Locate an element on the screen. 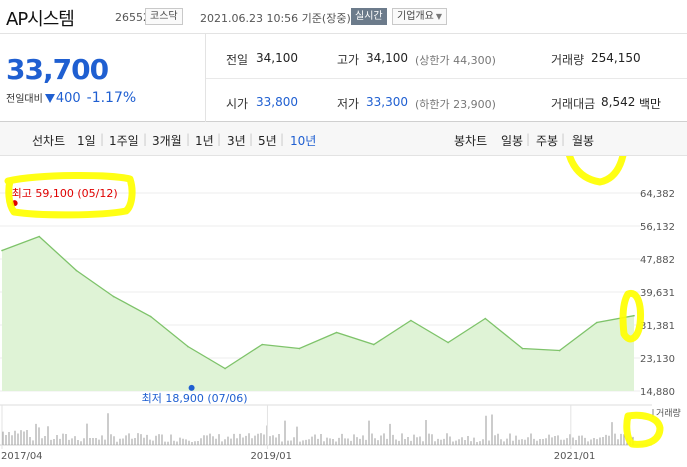 The image size is (687, 467). y-tick-label: 64,382 is located at coordinates (657, 194).